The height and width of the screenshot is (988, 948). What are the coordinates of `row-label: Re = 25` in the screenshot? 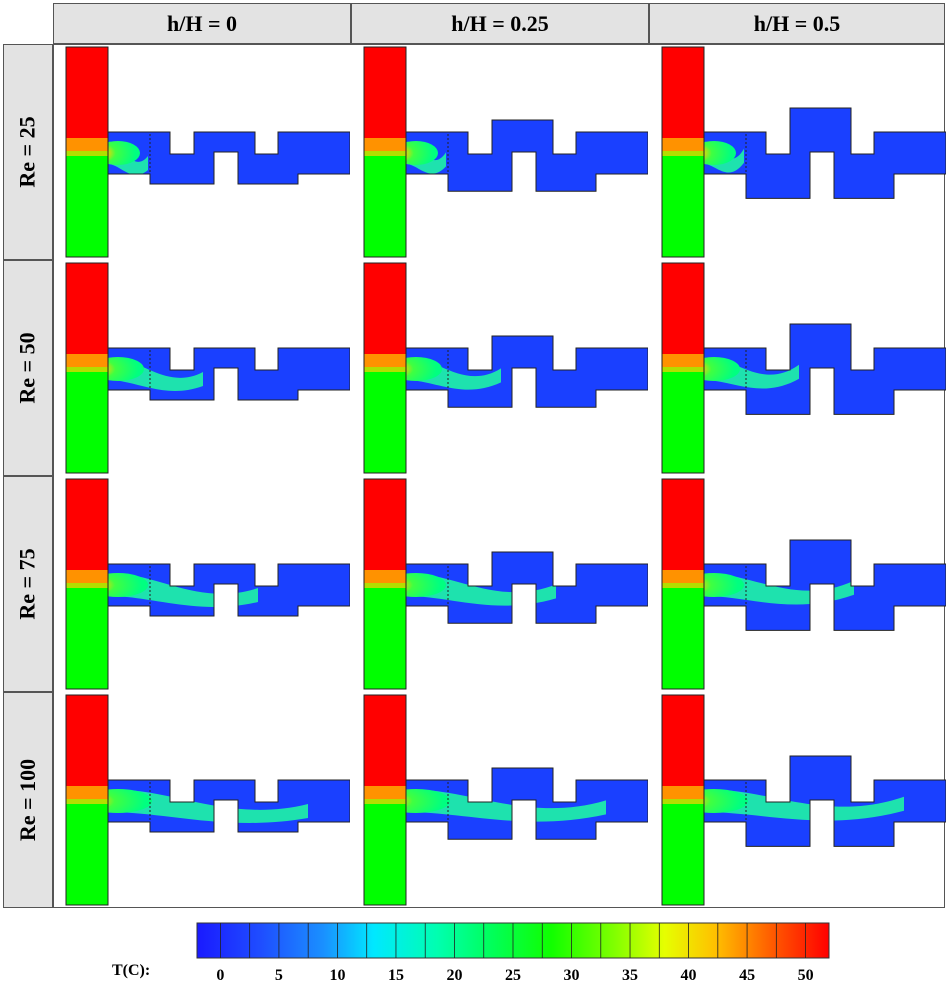 It's located at (28, 152).